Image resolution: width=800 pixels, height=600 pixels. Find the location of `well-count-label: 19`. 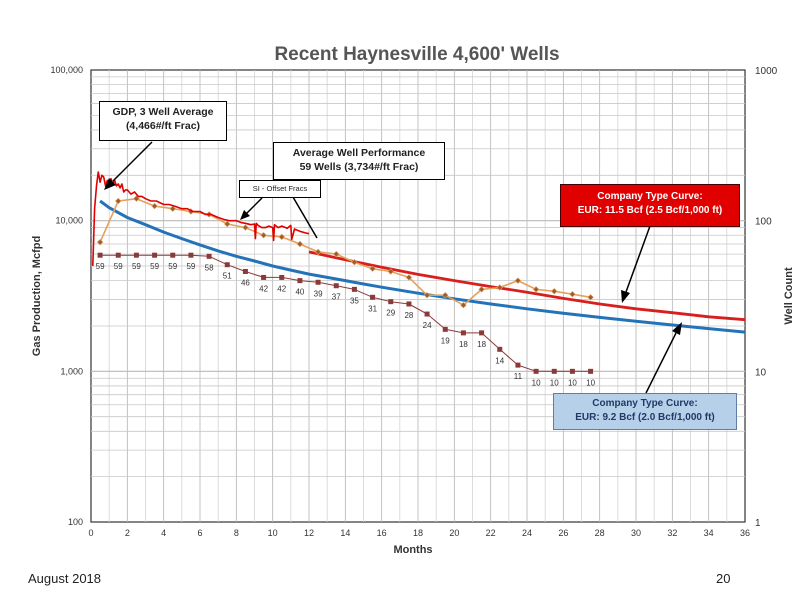

well-count-label: 19 is located at coordinates (445, 340).